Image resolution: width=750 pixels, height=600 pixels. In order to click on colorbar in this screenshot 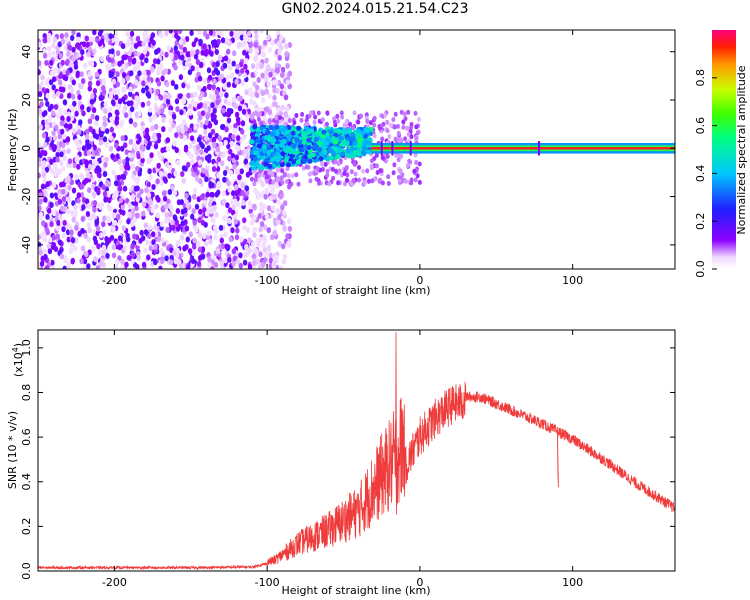, I will do `click(724, 149)`.